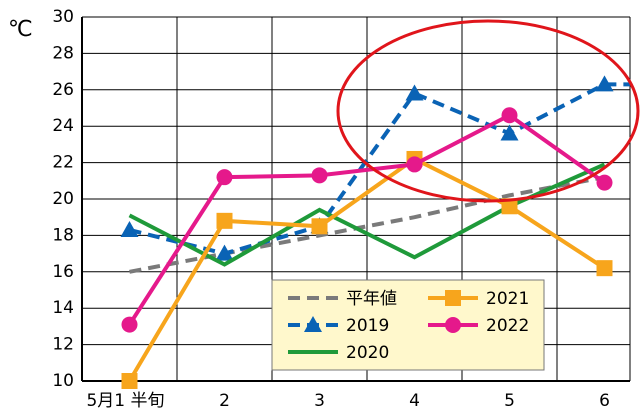 The image size is (640, 412). What do you see at coordinates (414, 401) in the screenshot?
I see `x-tick-label: 4` at bounding box center [414, 401].